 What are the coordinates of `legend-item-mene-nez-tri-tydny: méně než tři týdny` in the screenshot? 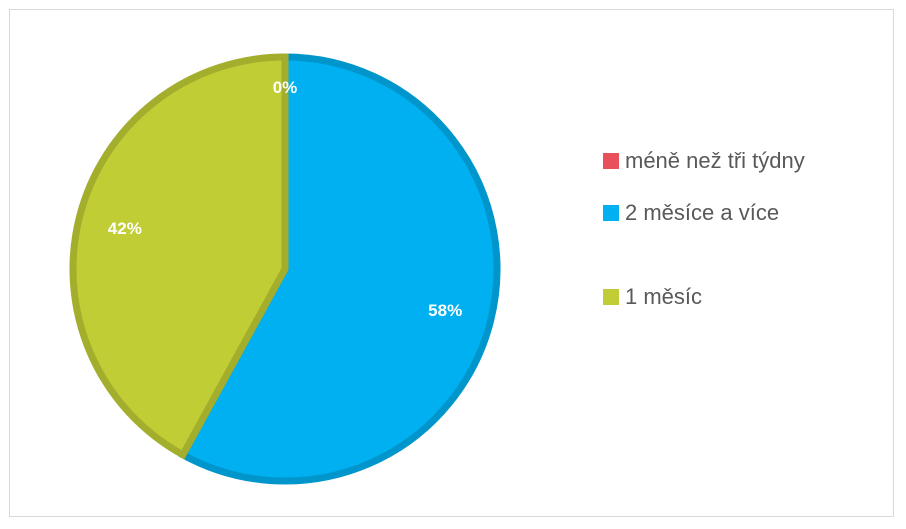 It's located at (718, 161).